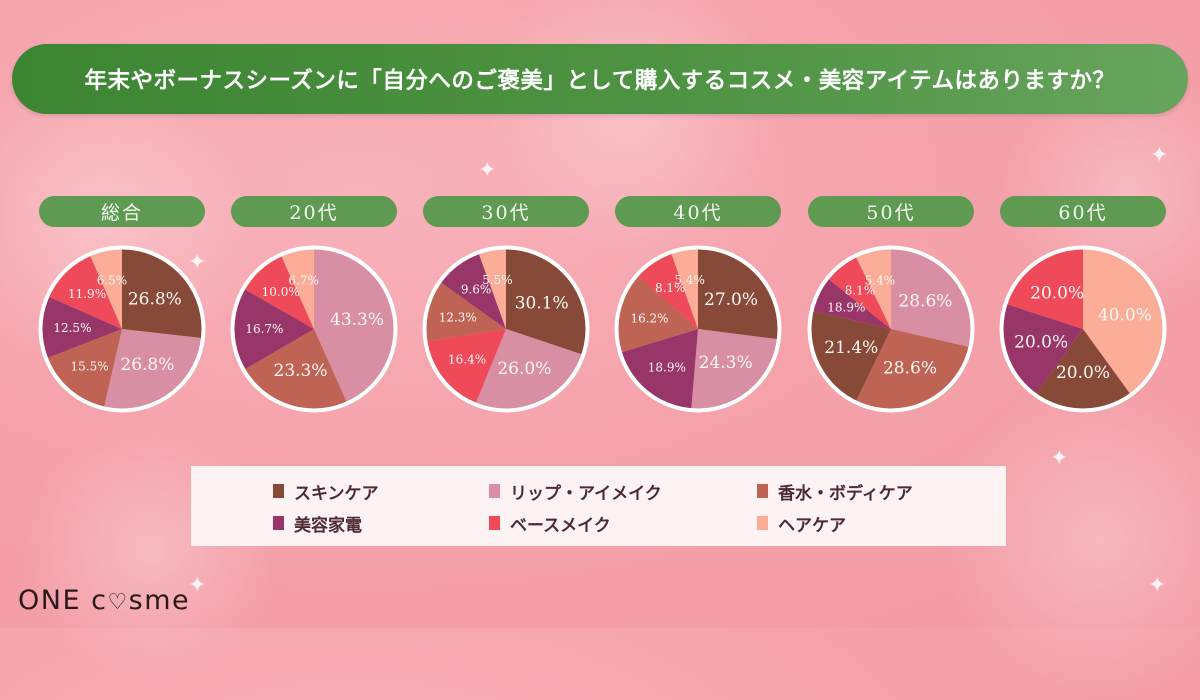 The image size is (1200, 700). What do you see at coordinates (1083, 211) in the screenshot?
I see `chart-label: 60代` at bounding box center [1083, 211].